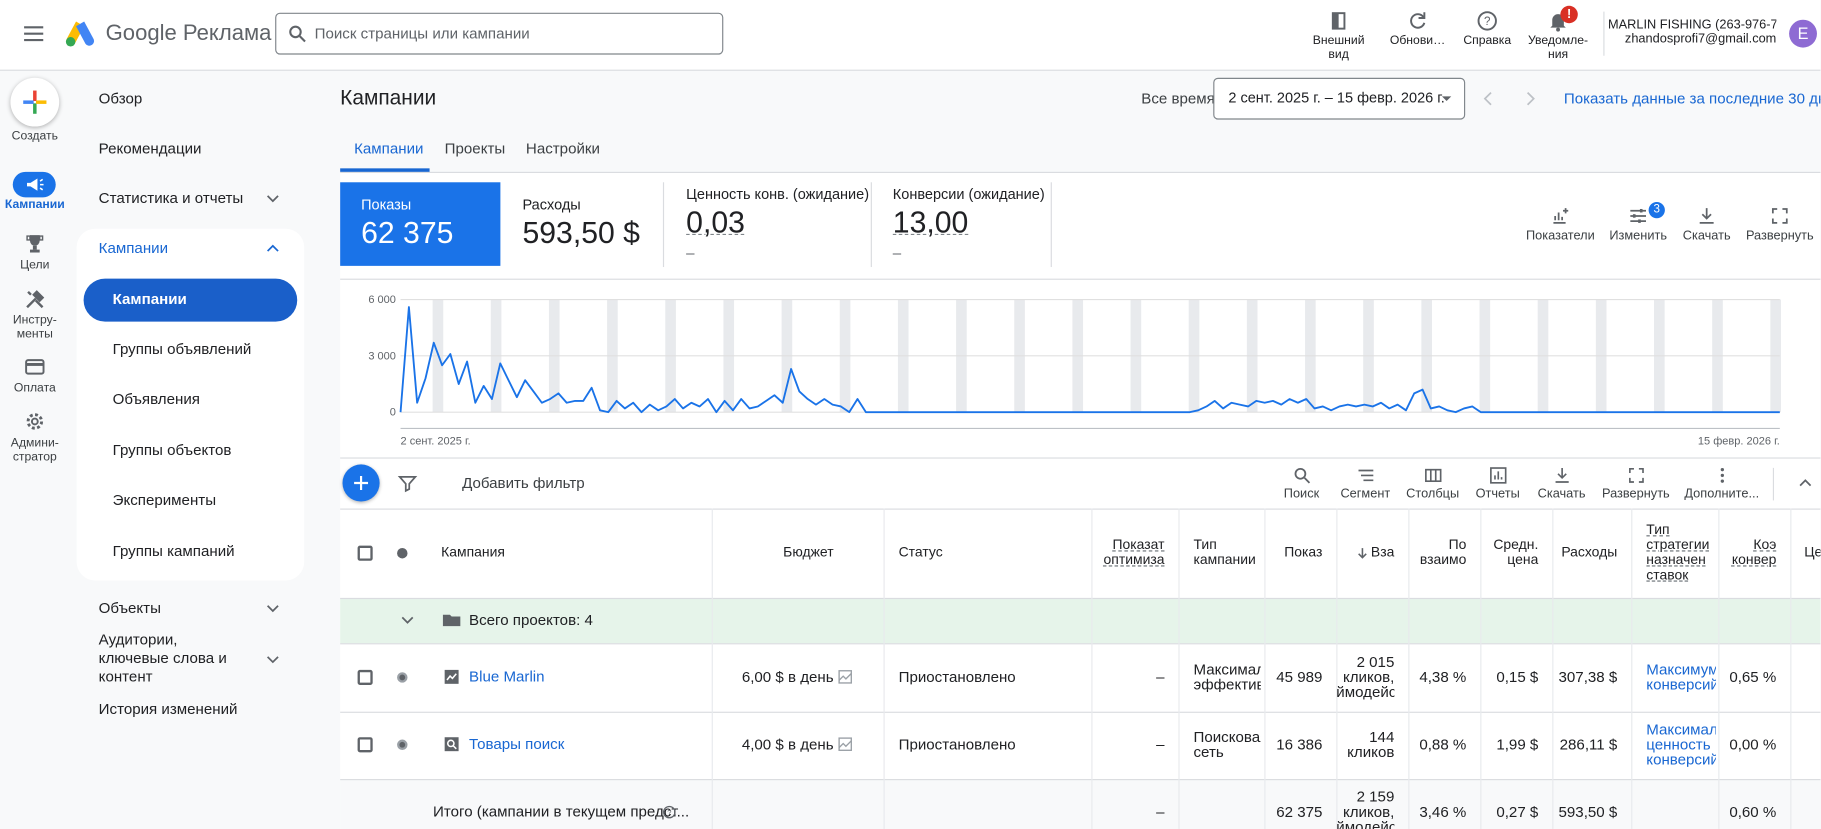 This screenshot has height=829, width=1821. Describe the element at coordinates (407, 233) in the screenshot. I see `metric-value: 62 375` at that location.